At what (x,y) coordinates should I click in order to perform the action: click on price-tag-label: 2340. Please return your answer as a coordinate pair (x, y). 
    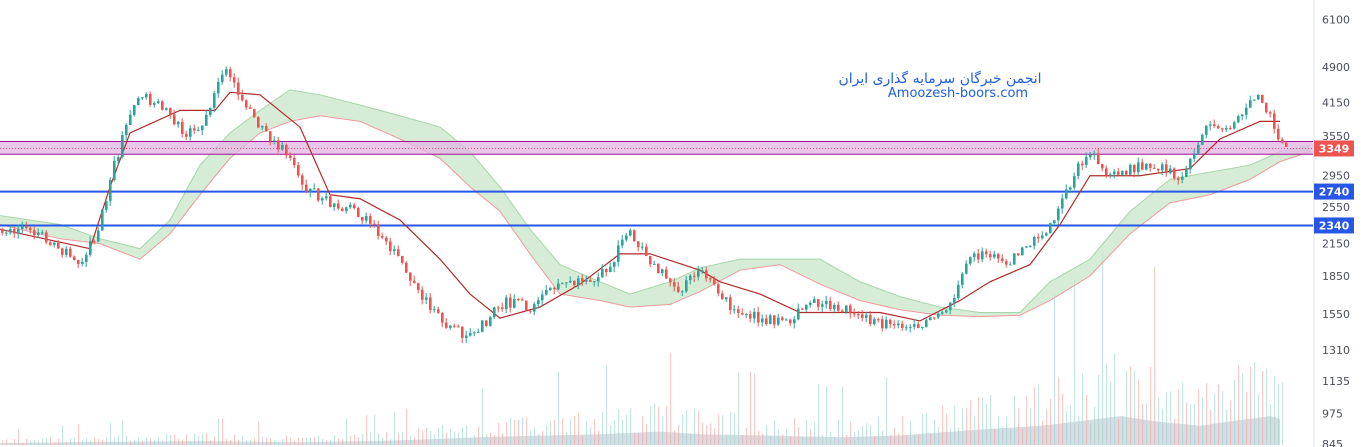
    Looking at the image, I should click on (1334, 225).